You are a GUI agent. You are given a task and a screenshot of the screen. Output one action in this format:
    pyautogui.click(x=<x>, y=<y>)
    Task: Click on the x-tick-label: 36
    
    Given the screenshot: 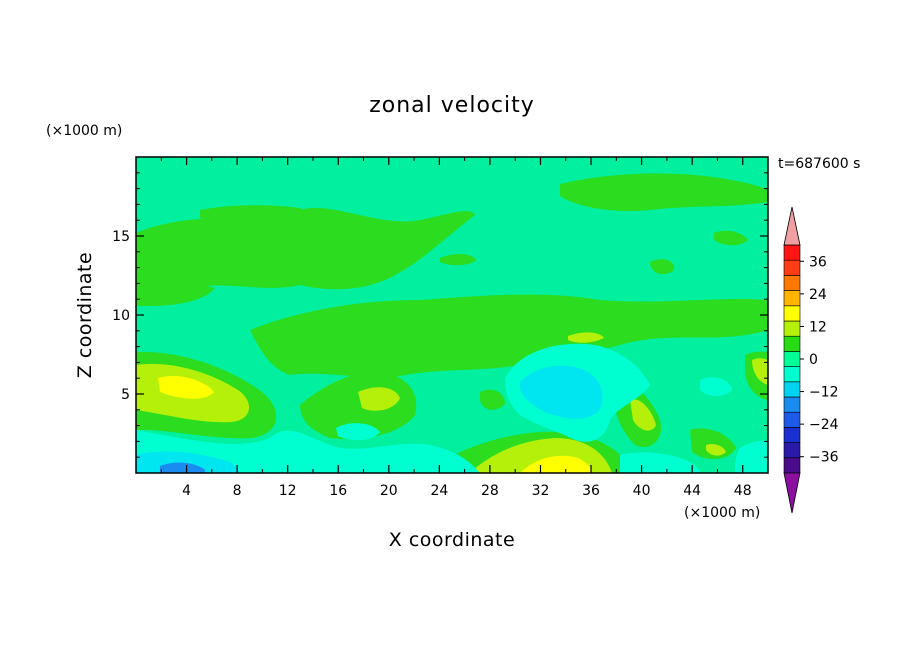 What is the action you would take?
    pyautogui.click(x=591, y=491)
    